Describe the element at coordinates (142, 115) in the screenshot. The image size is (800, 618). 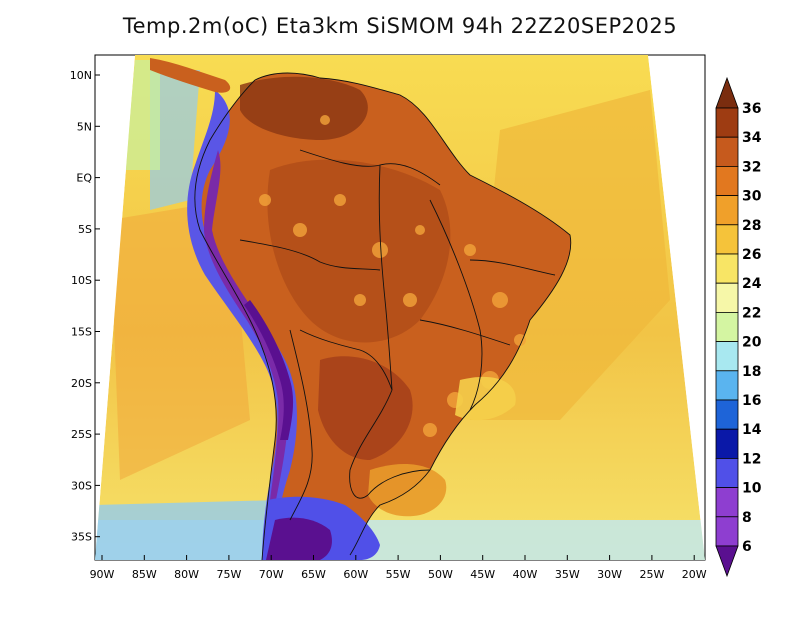
I see `pacific-green-strip` at that location.